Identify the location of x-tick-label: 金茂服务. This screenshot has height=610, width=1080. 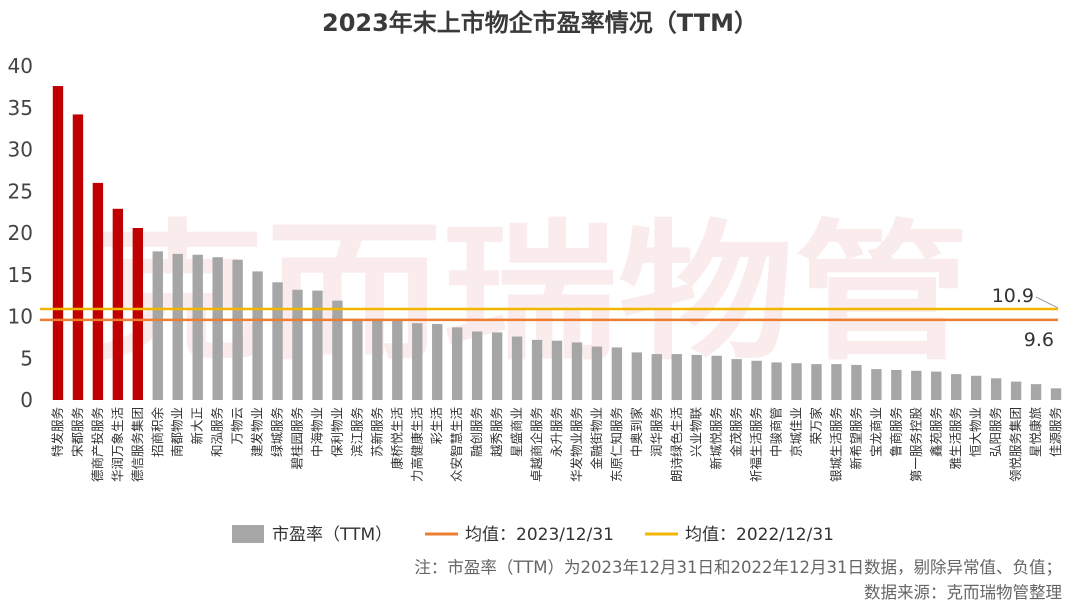
(736, 432).